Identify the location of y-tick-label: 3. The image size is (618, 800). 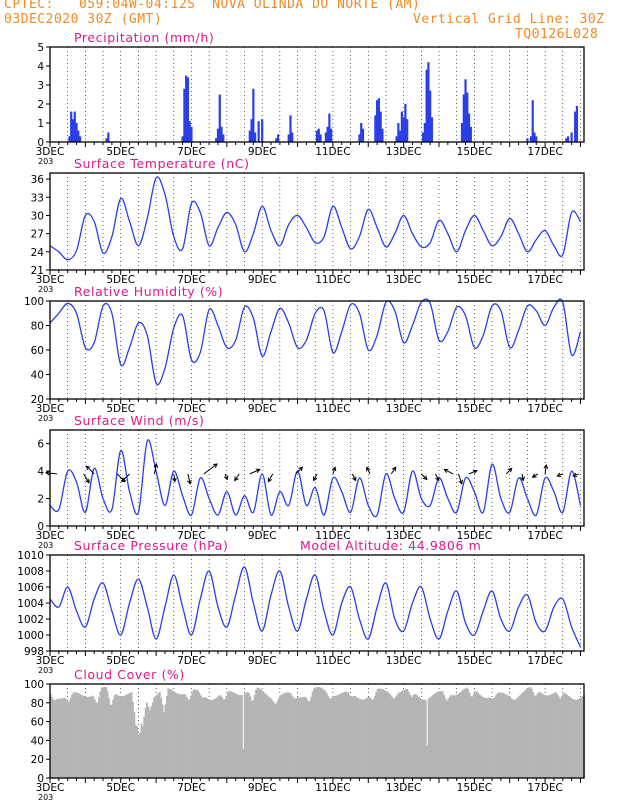
(40, 86).